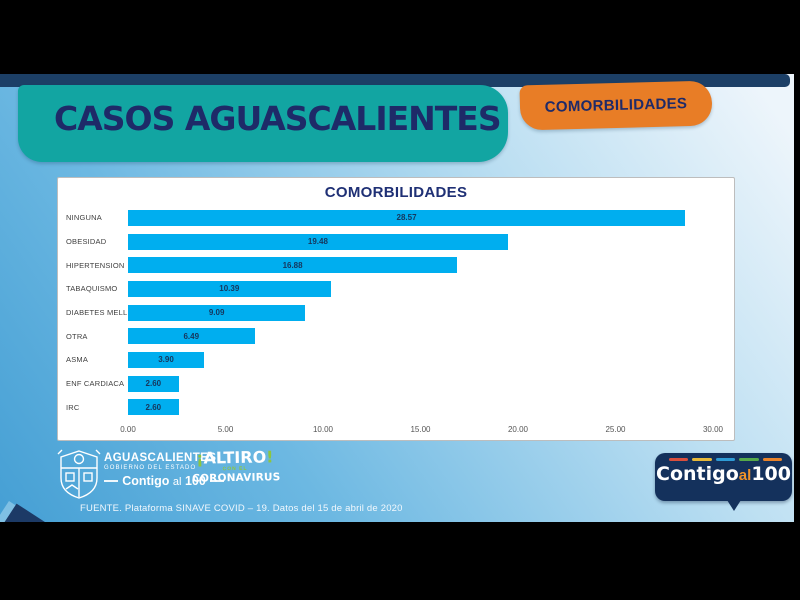 This screenshot has height=600, width=800. I want to click on chart-row: ENF CARDIACA 2.60, so click(396, 384).